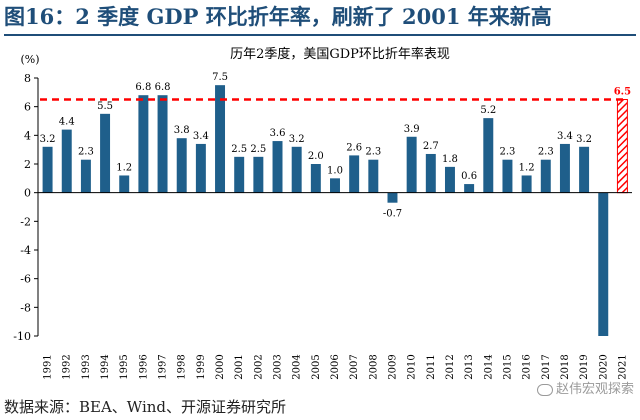 The image size is (640, 420). I want to click on y-unit-label: (%), so click(29, 59).